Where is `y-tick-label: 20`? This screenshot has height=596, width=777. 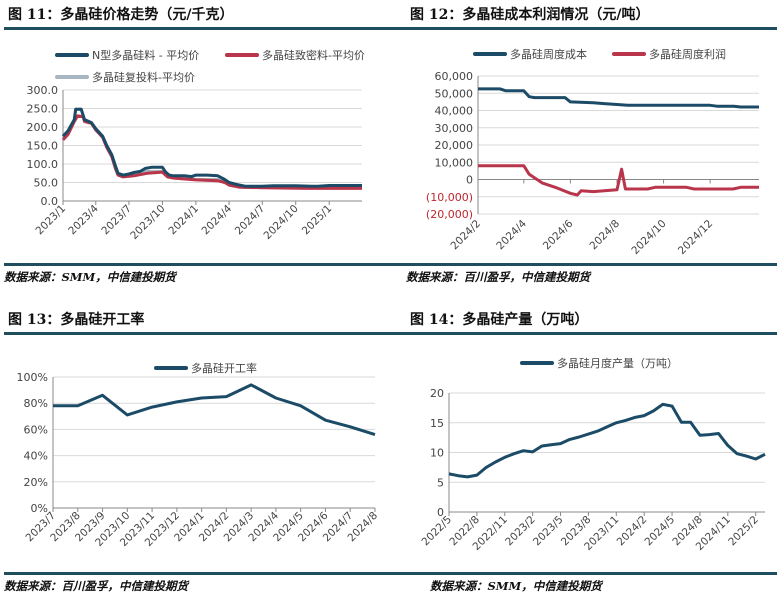 y-tick-label: 20 is located at coordinates (437, 393).